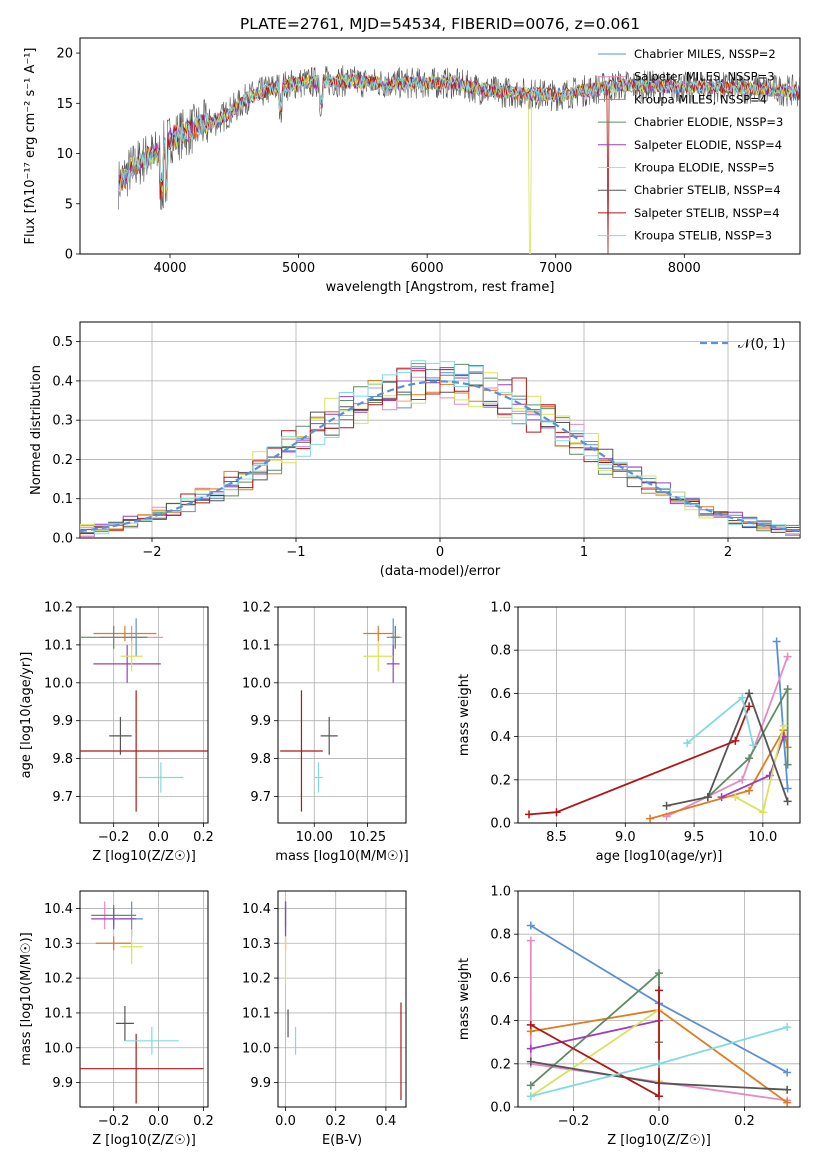 The height and width of the screenshot is (1170, 819). What do you see at coordinates (704, 168) in the screenshot?
I see `legend-label: Kroupa ELODIE, NSSP=5` at bounding box center [704, 168].